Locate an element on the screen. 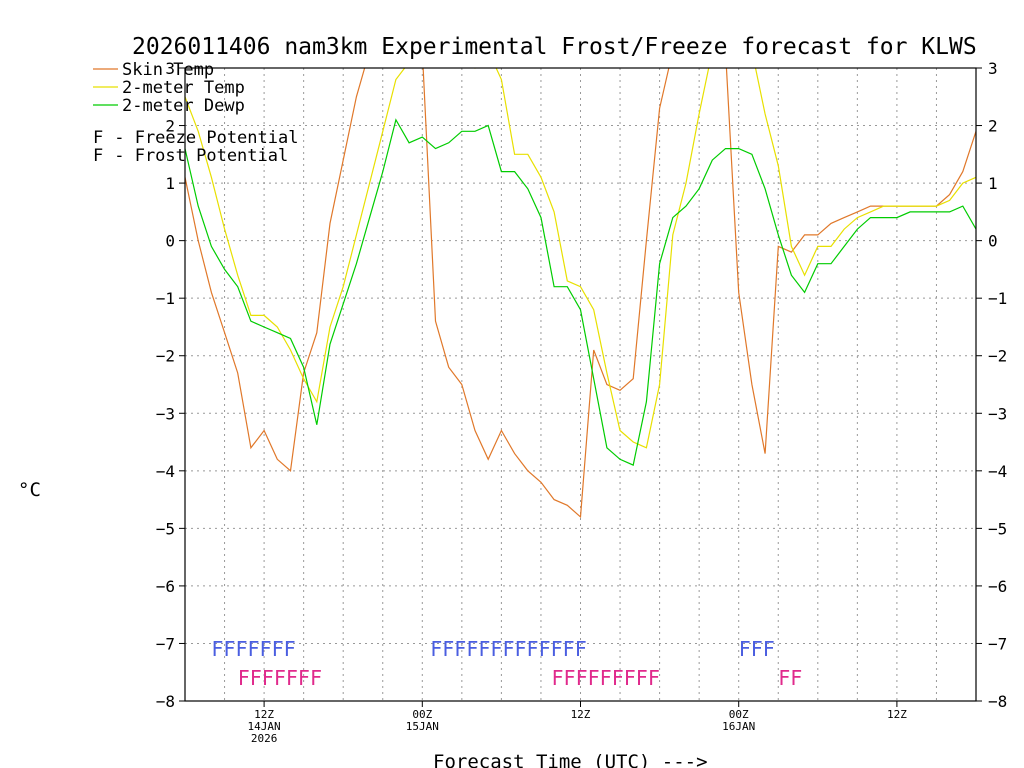 The height and width of the screenshot is (768, 1024). y-tick-label-left: 1 is located at coordinates (170, 183).